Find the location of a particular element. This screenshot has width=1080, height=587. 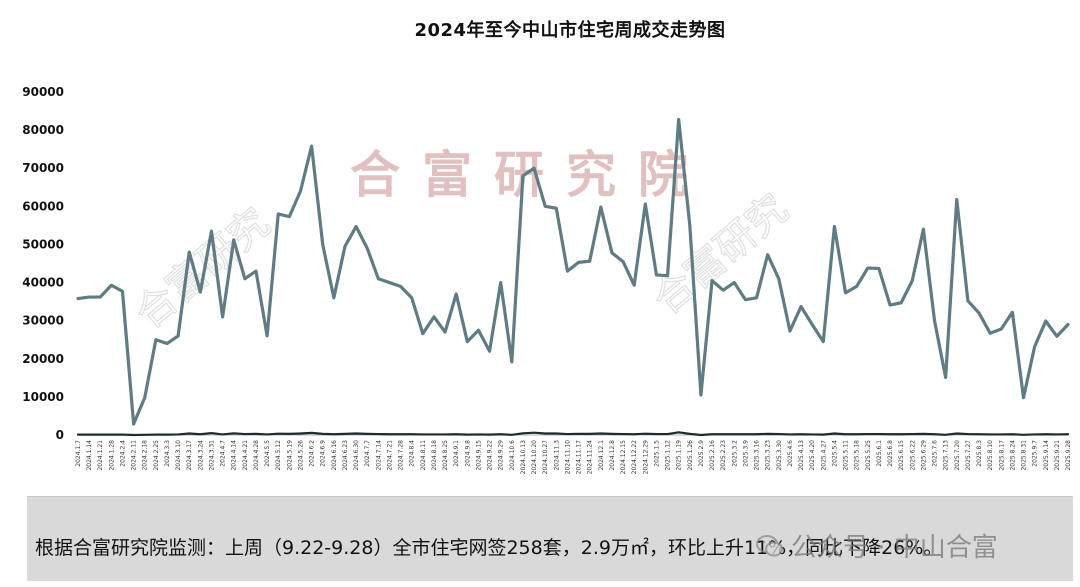

x-tick-label: 2025.3.30 is located at coordinates (779, 455).